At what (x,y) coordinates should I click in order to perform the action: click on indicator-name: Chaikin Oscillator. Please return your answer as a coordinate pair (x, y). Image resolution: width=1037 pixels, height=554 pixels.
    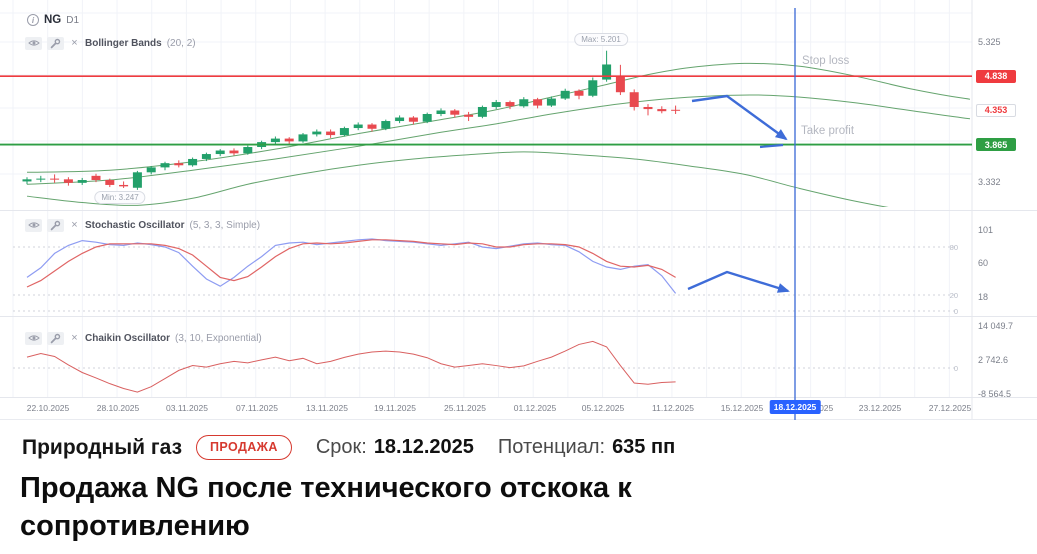
    Looking at the image, I should click on (128, 338).